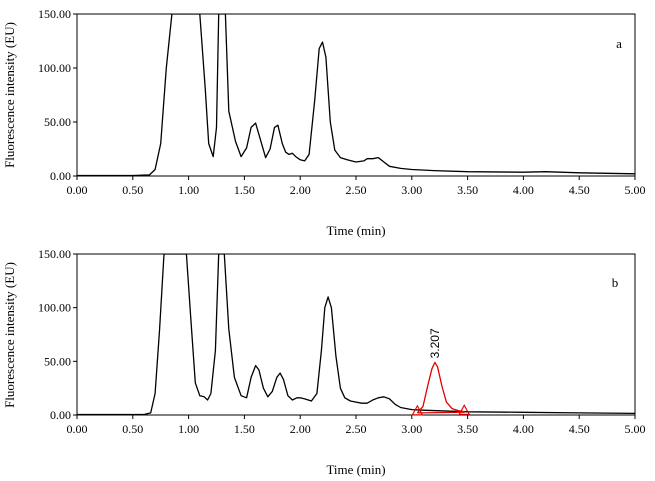  I want to click on panel-label-a: a, so click(619, 43).